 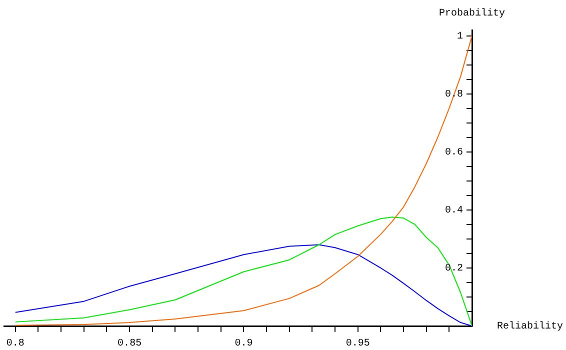 What do you see at coordinates (472, 14) in the screenshot?
I see `y-axis-title: Probability` at bounding box center [472, 14].